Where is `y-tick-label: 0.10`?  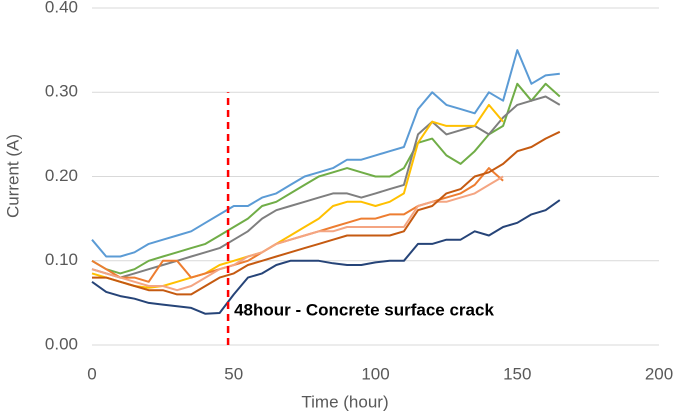 y-tick-label: 0.10 is located at coordinates (61, 259).